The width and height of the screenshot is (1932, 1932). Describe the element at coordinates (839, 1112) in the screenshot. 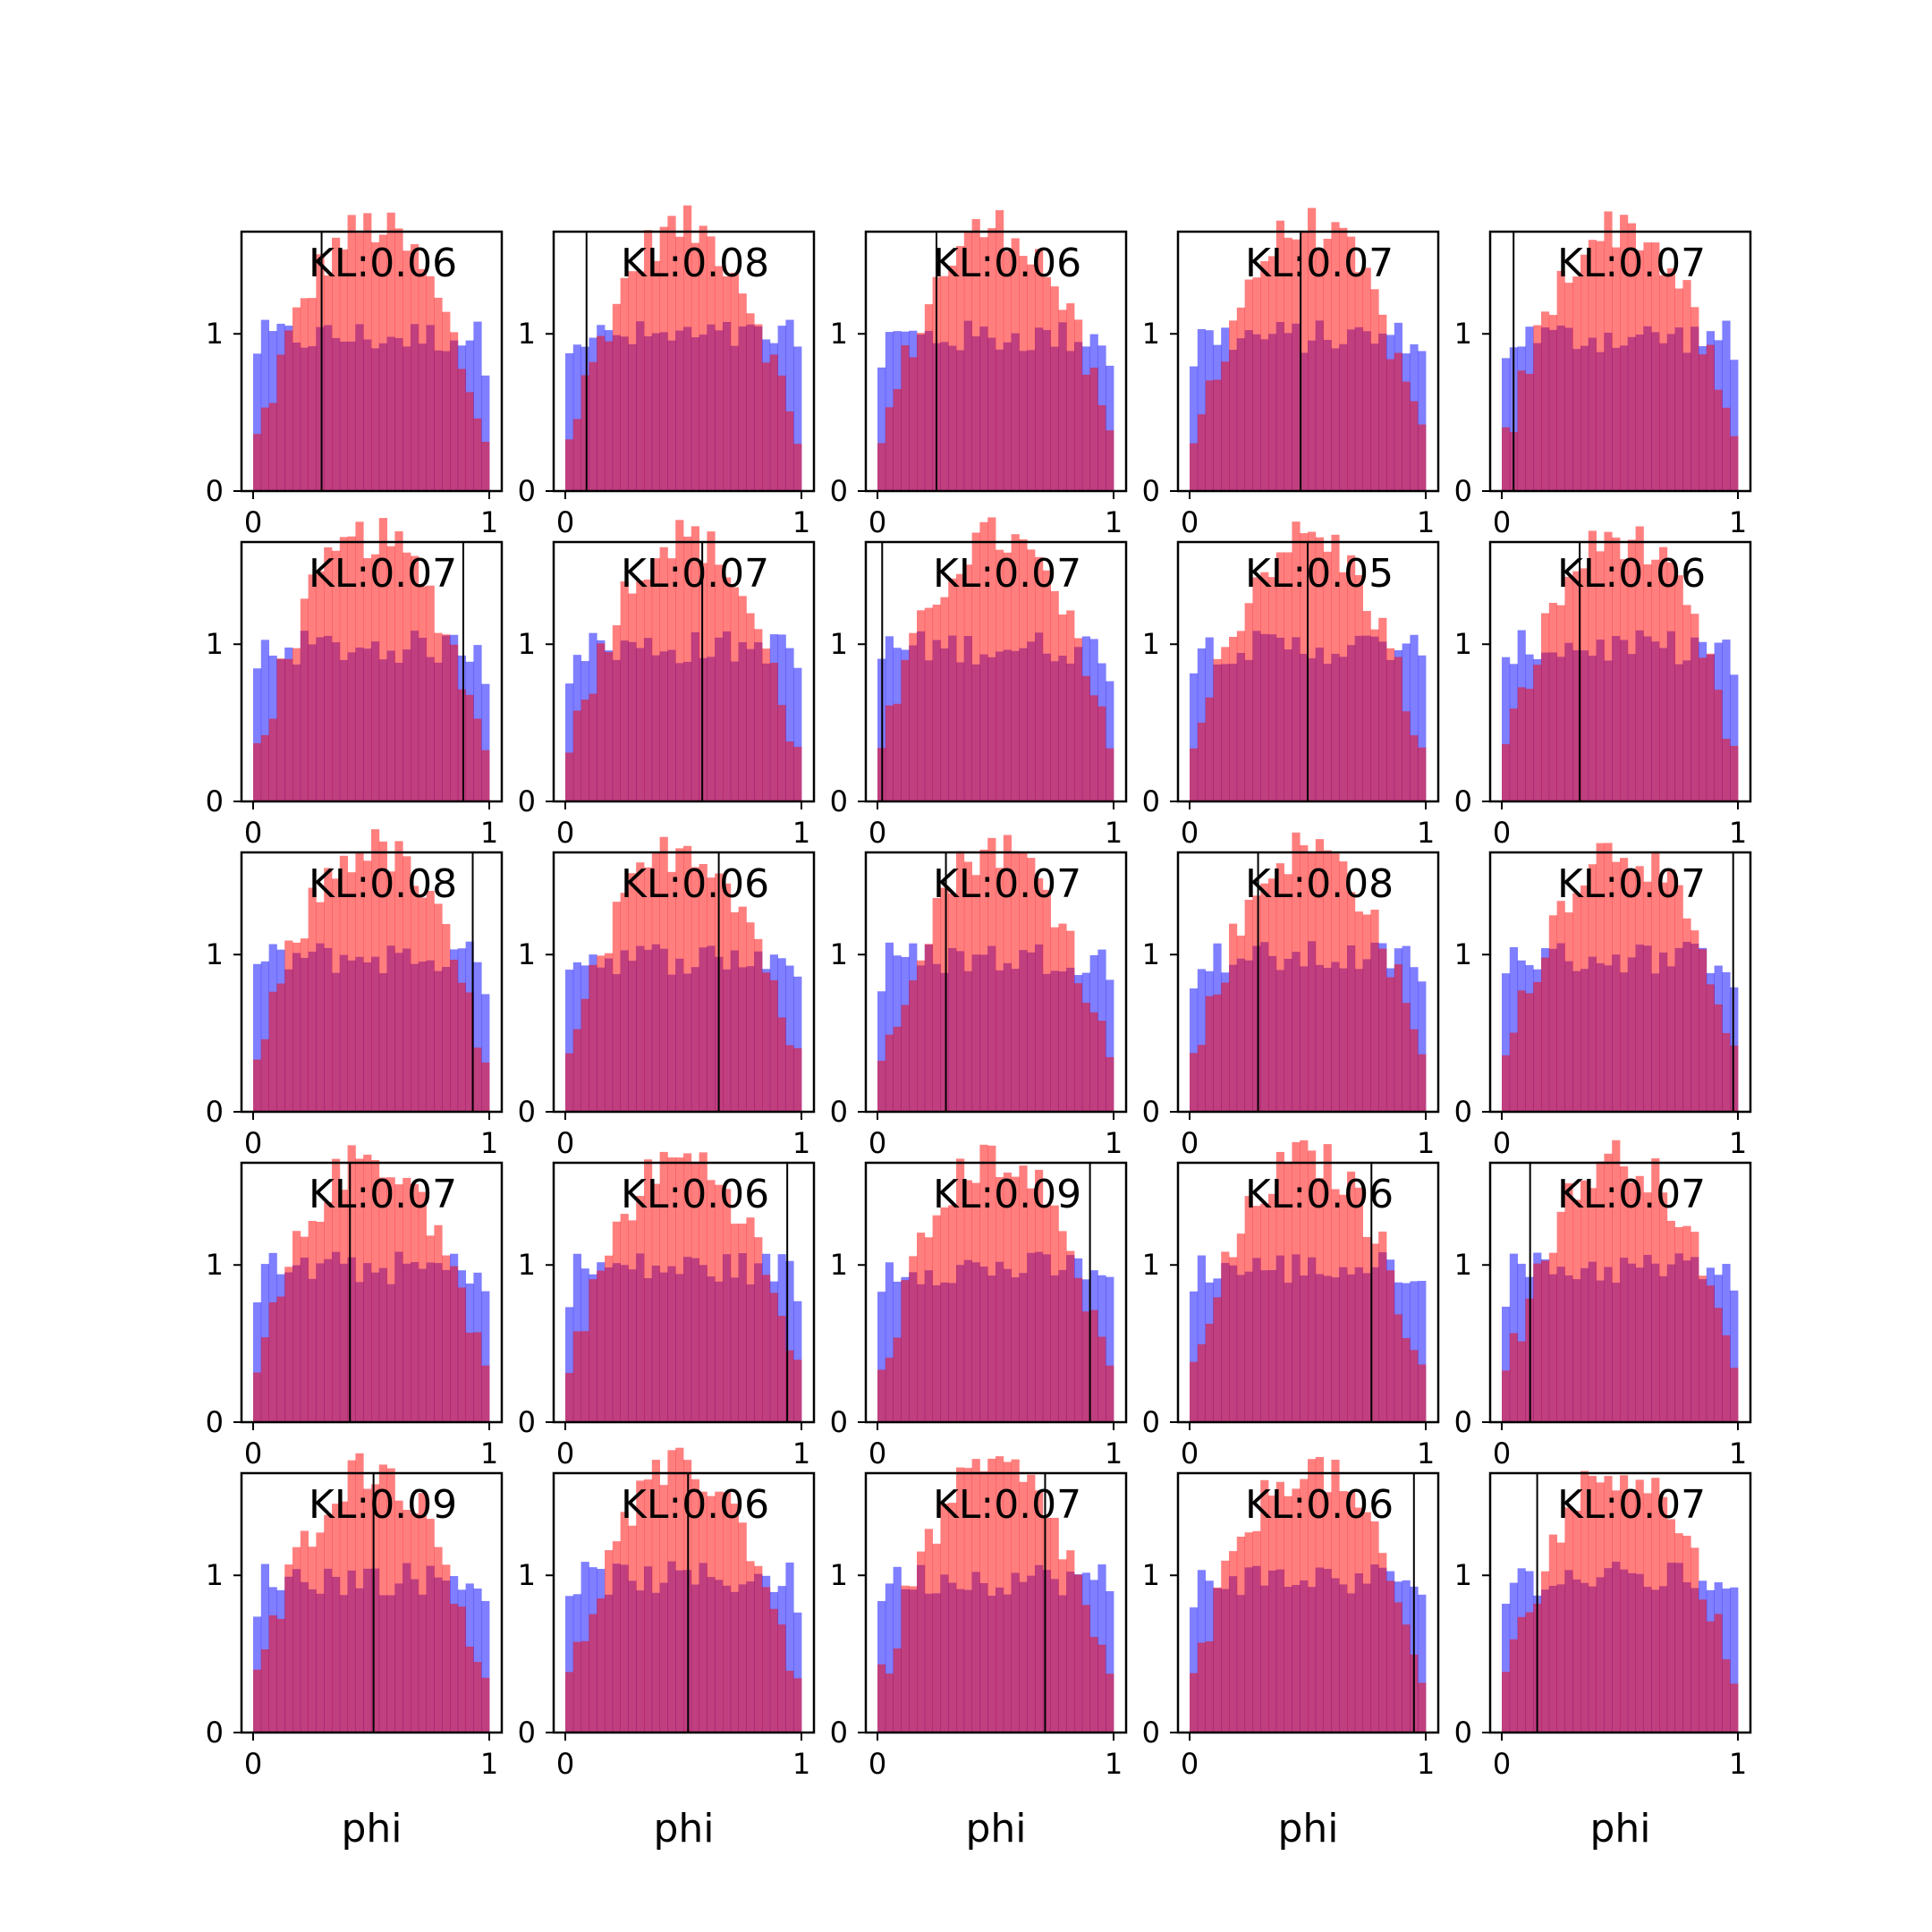

I see `y-tick-label: 0` at that location.